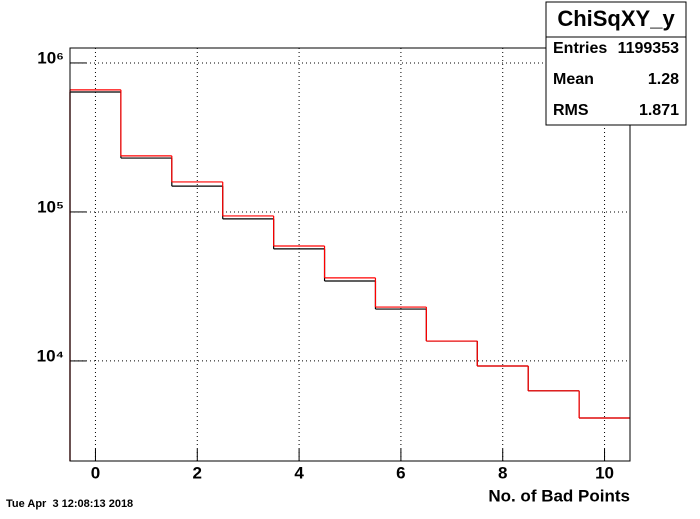  I want to click on y-tick-label: 10⁵, so click(50, 206).